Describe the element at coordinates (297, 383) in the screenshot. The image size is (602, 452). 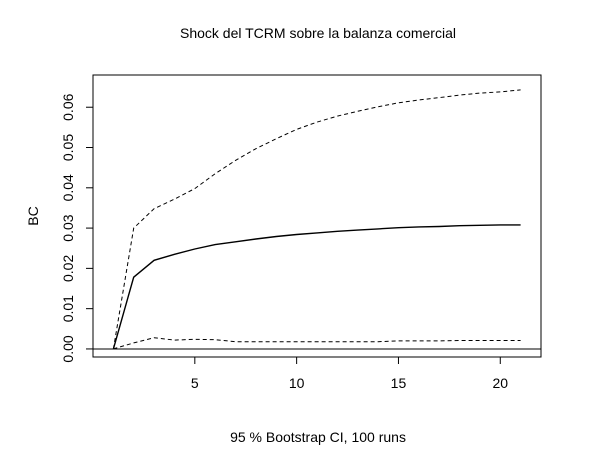
I see `x-tick-label: 10` at that location.